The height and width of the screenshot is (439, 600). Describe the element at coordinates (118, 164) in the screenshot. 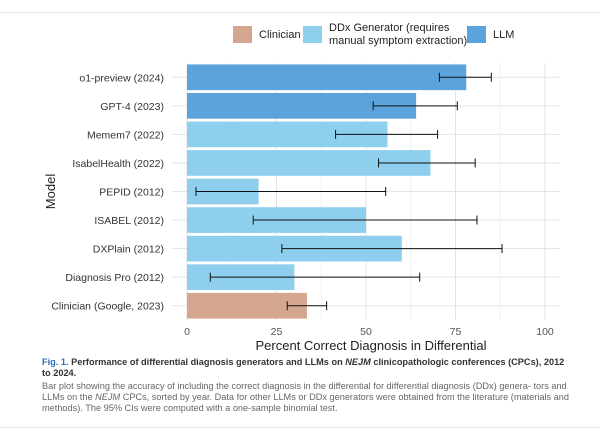

I see `y-tick-label: IsabelHealth (2022)` at that location.